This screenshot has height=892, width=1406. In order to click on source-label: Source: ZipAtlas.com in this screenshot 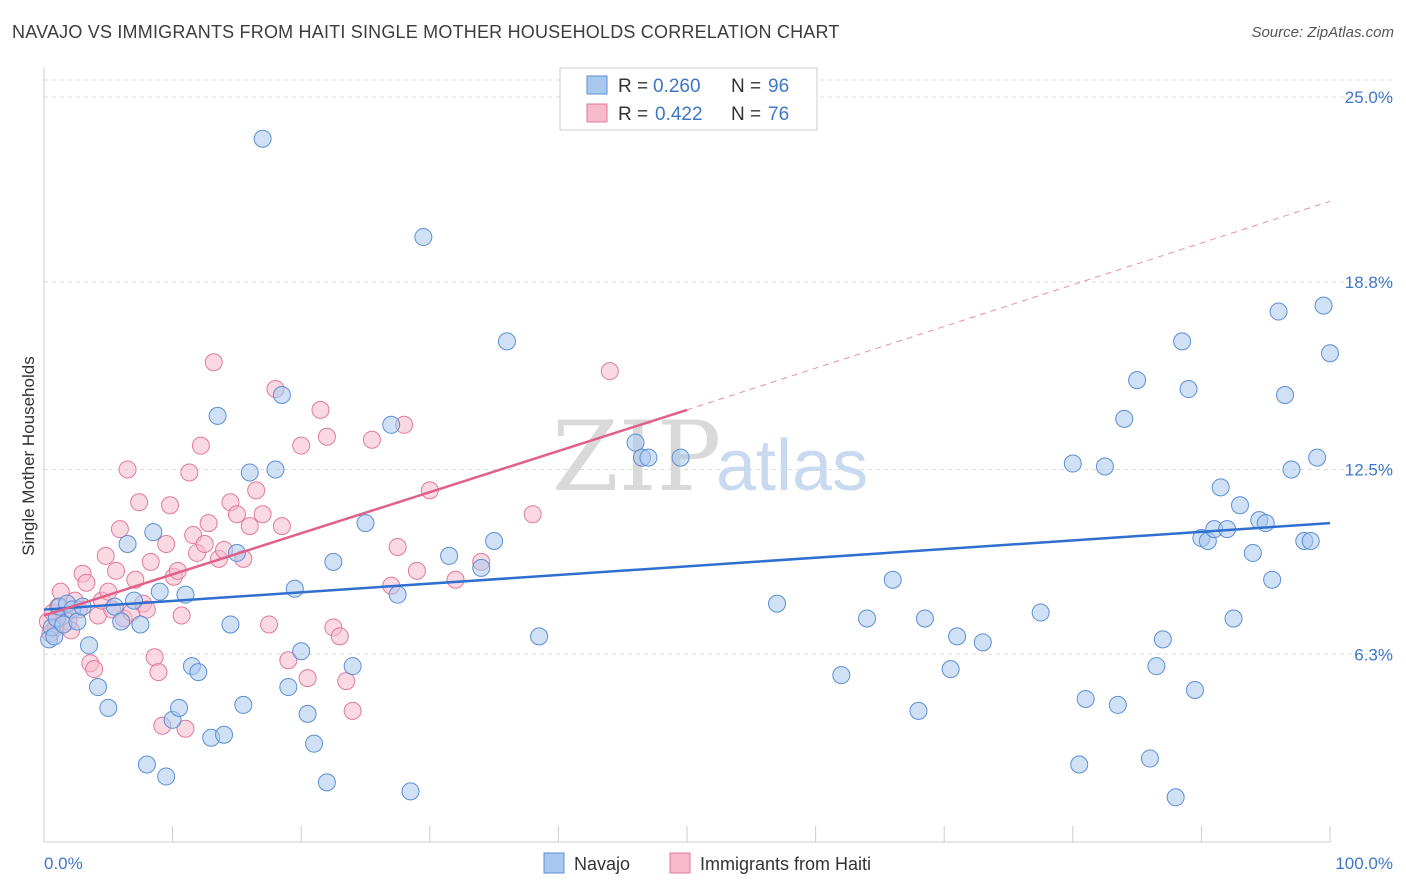, I will do `click(1322, 32)`.